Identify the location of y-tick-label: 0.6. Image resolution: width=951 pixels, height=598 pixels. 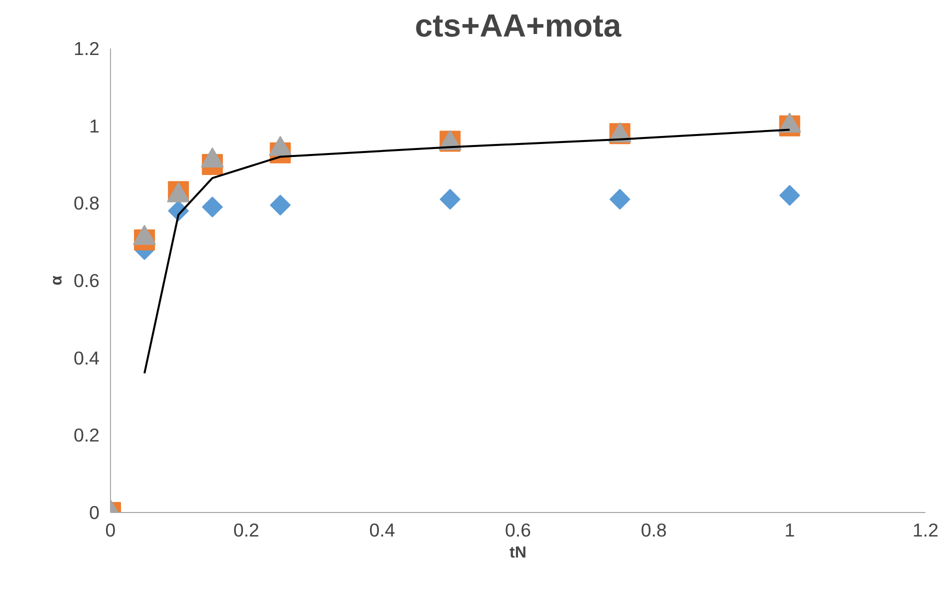
(87, 280).